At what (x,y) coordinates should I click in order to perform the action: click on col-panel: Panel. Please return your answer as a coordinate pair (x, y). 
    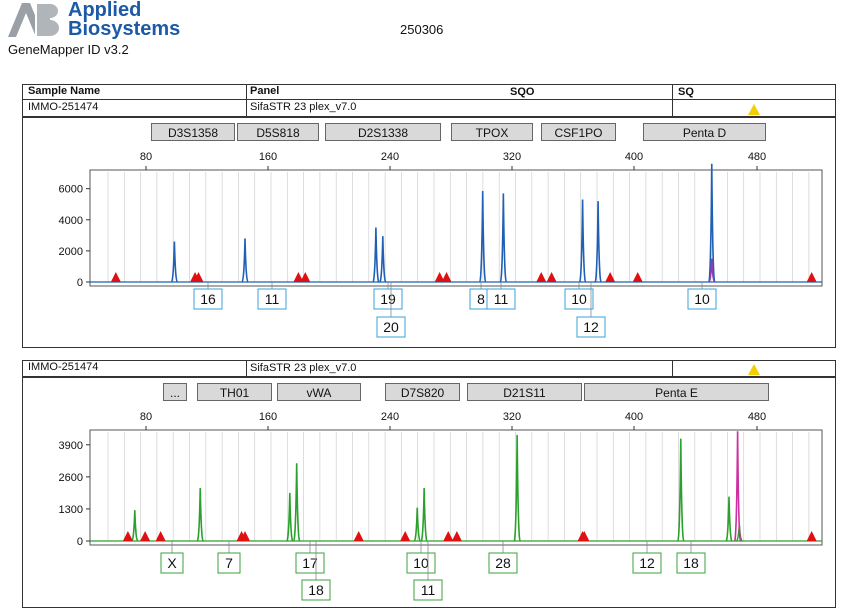
    Looking at the image, I should click on (265, 91).